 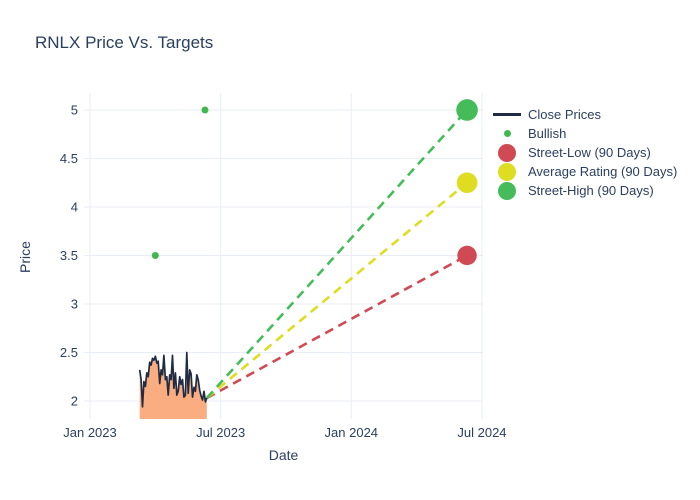 What do you see at coordinates (583, 133) in the screenshot?
I see `legend-item-bullish: Bullish` at bounding box center [583, 133].